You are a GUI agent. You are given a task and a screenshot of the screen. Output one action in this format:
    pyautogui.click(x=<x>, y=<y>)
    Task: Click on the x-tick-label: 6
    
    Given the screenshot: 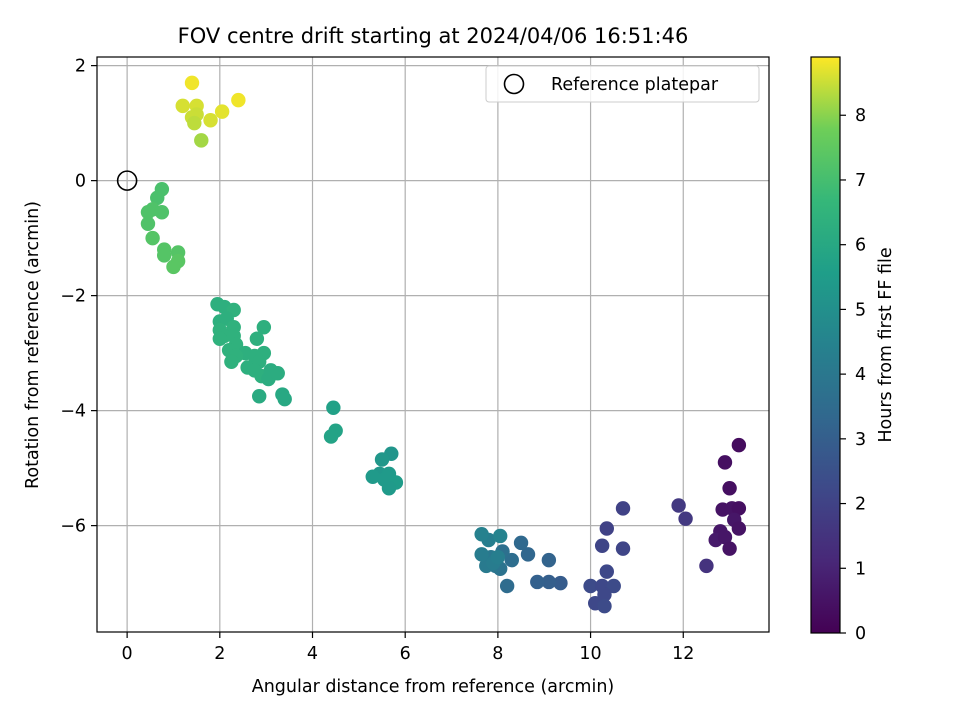 What is the action you would take?
    pyautogui.click(x=405, y=654)
    